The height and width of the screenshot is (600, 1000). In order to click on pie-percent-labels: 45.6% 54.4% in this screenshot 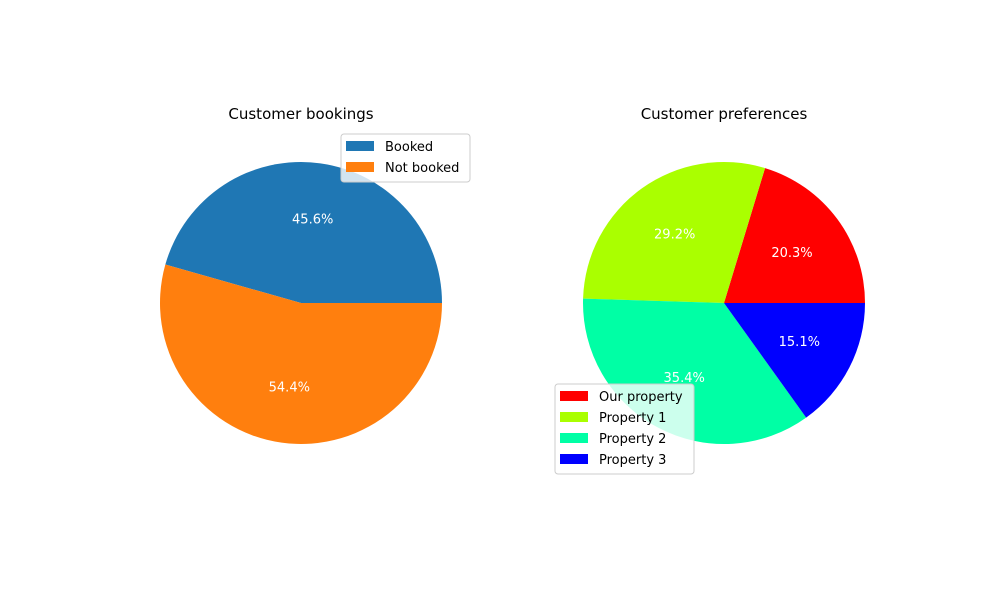, I will do `click(301, 304)`.